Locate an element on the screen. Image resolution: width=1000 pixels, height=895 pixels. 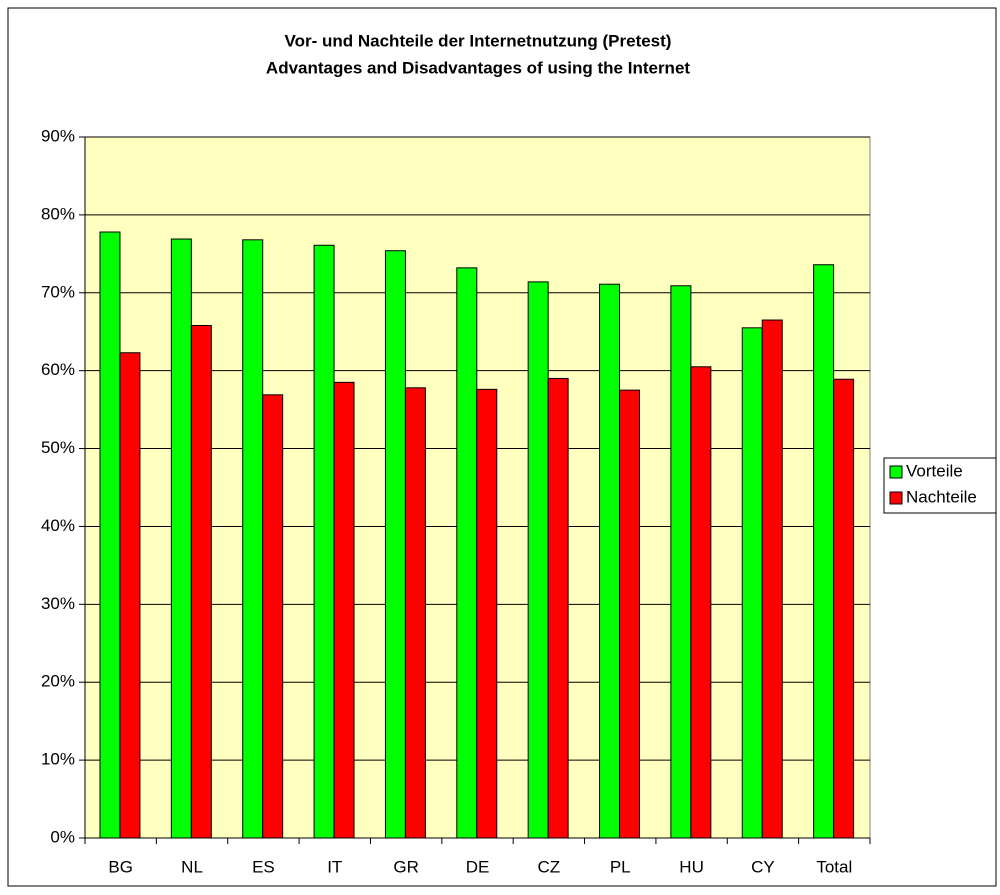
y-tick-label: 90% is located at coordinates (58, 135).